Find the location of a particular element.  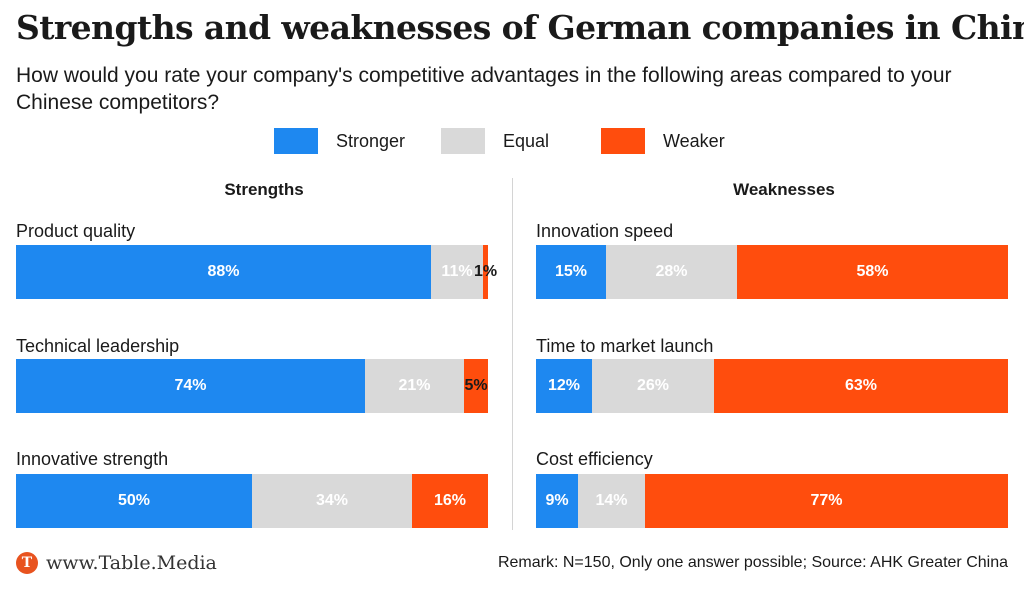

panel-title-weaknesses: Weaknesses is located at coordinates (784, 189).